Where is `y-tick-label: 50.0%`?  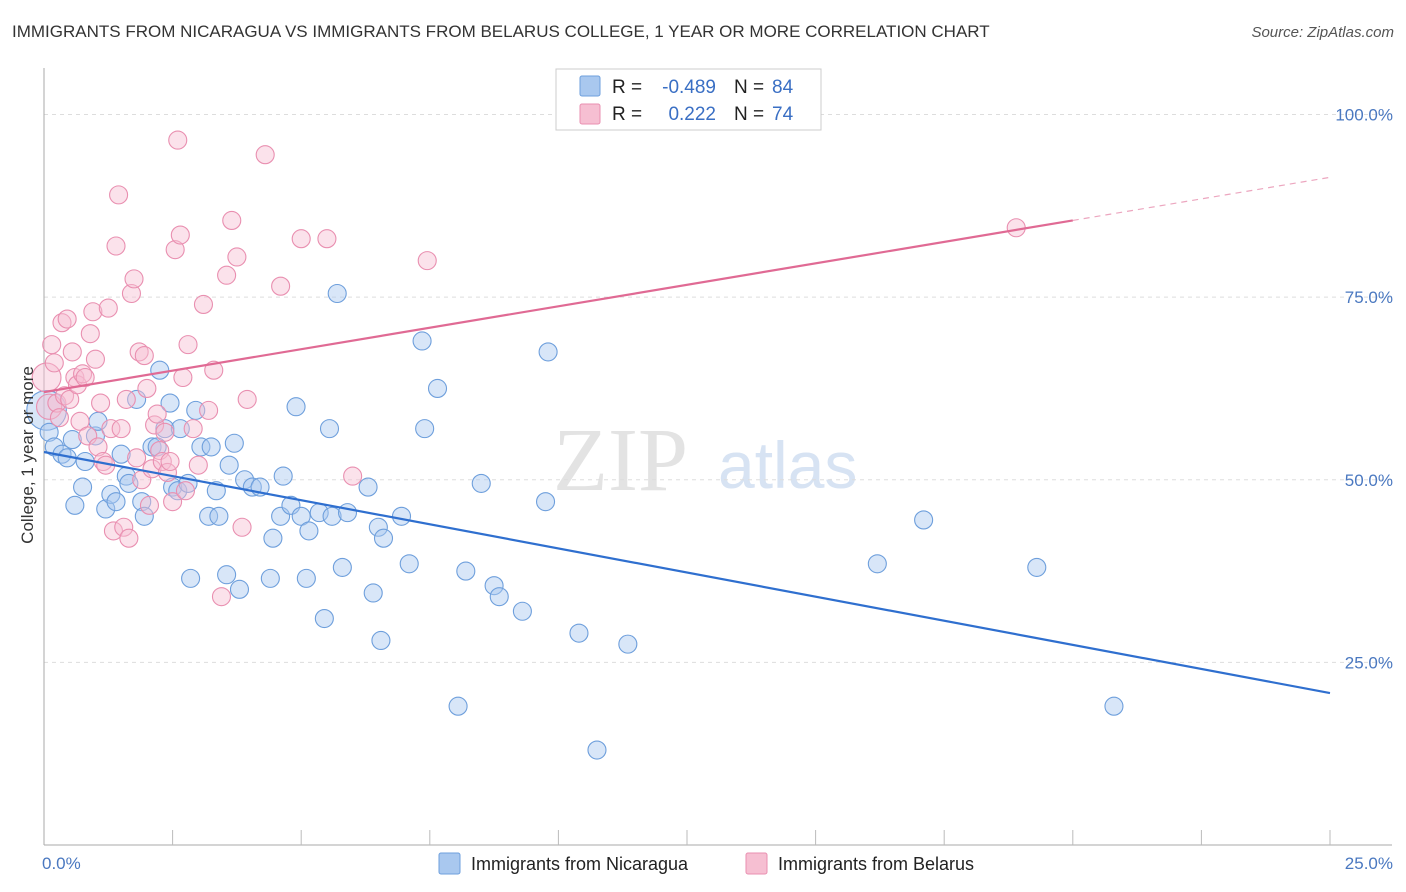
y-tick-label: 50.0% is located at coordinates (1369, 480).